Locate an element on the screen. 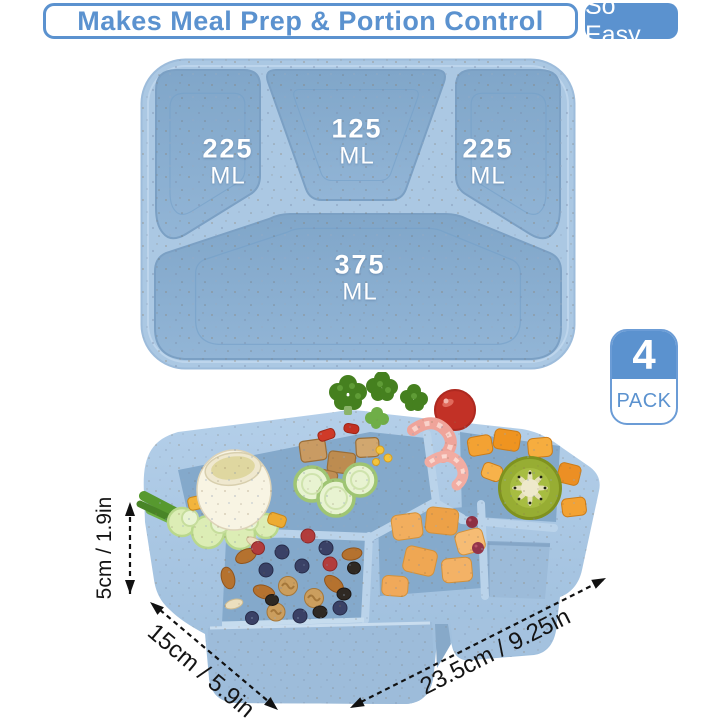  pack-badge: 4 PACK is located at coordinates (644, 377).